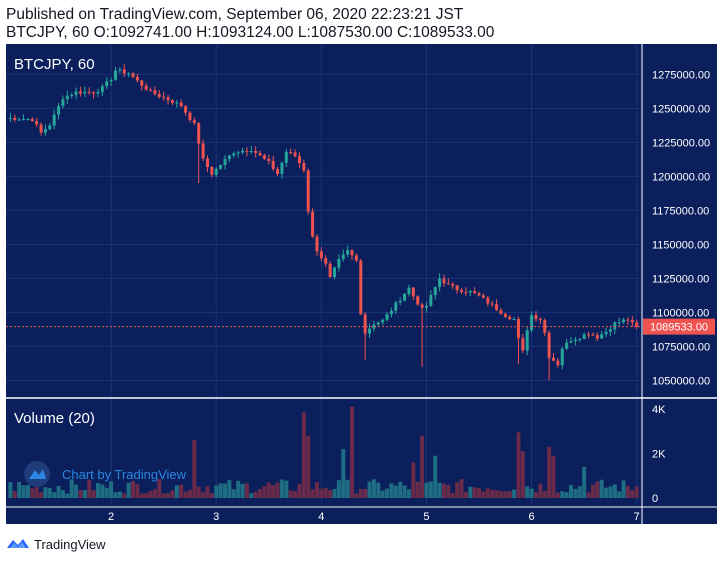 Image resolution: width=722 pixels, height=562 pixels. I want to click on watermark-label: Chart by TradingView, so click(124, 474).